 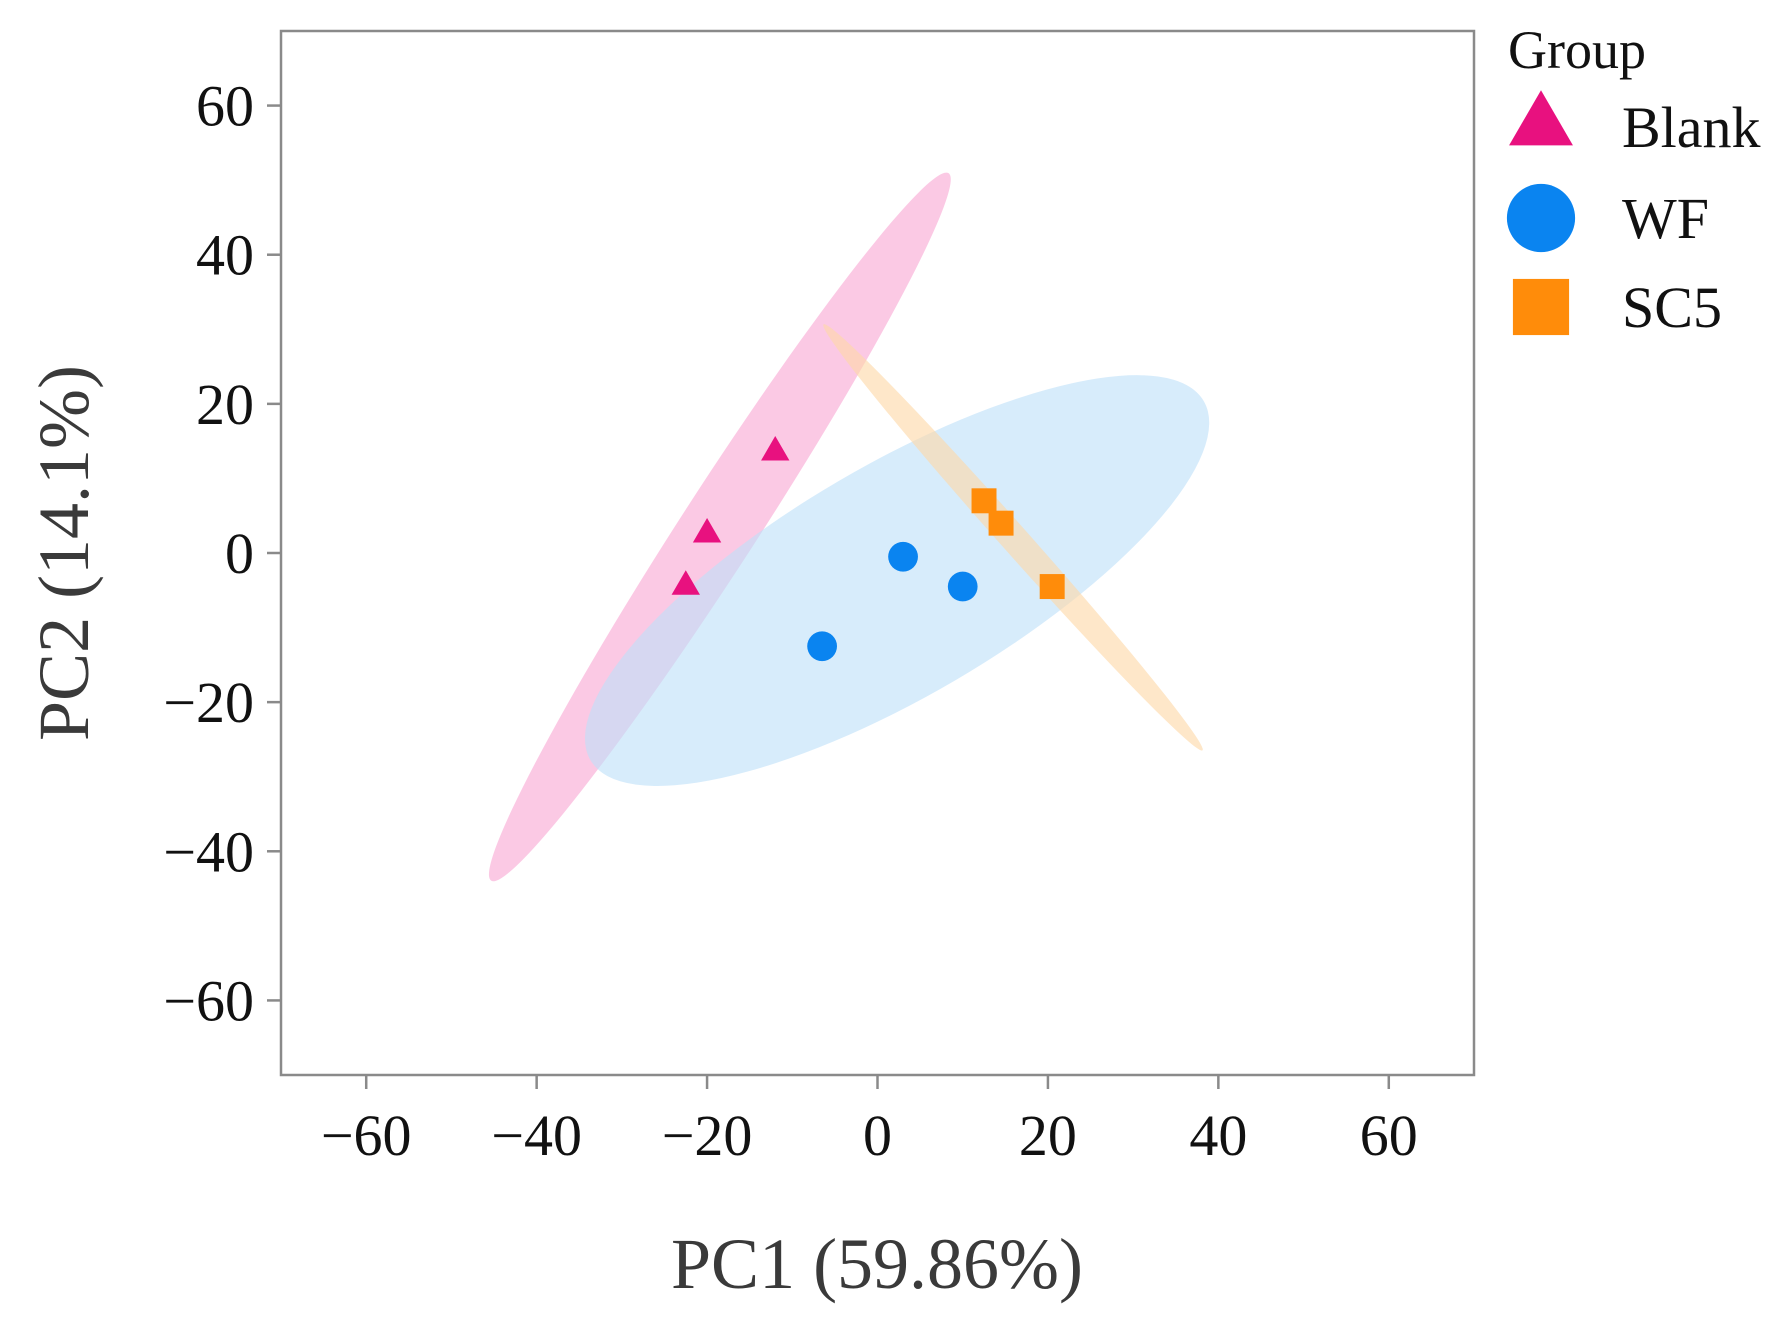 I want to click on ellipse-wf, so click(x=897, y=580).